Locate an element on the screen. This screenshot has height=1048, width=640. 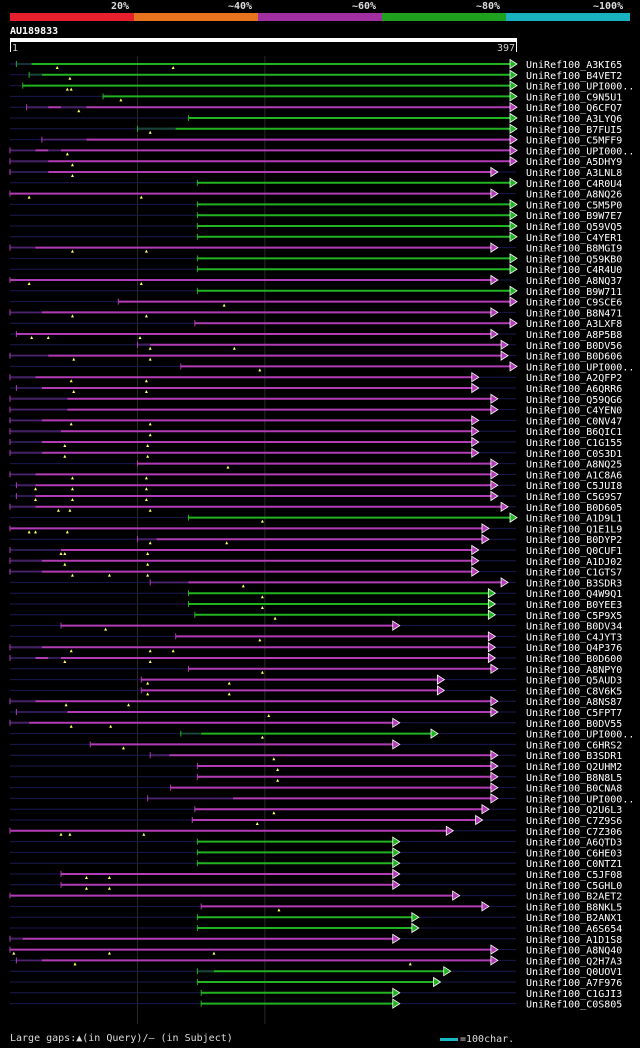
hit-label: UniRef100_C6HRS2 is located at coordinates (574, 745).